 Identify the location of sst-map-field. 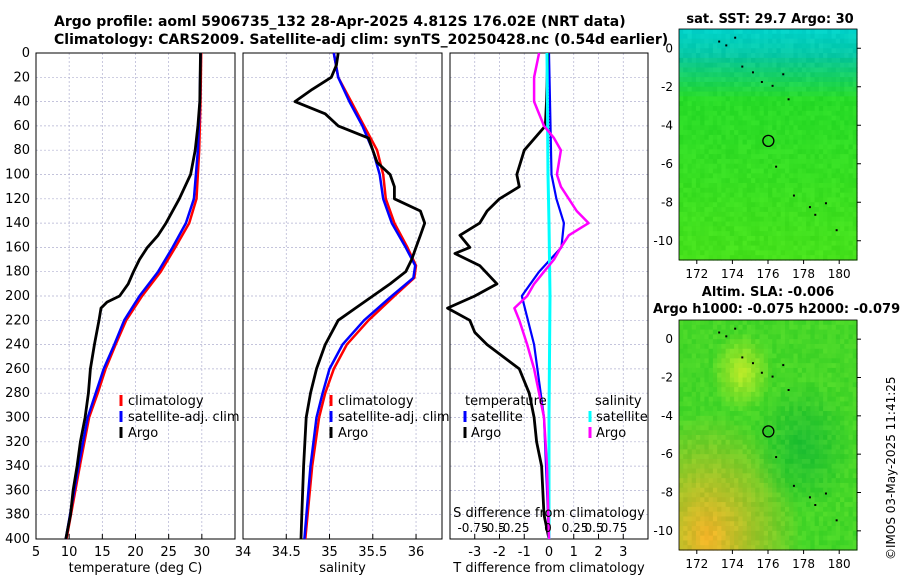
(768, 145).